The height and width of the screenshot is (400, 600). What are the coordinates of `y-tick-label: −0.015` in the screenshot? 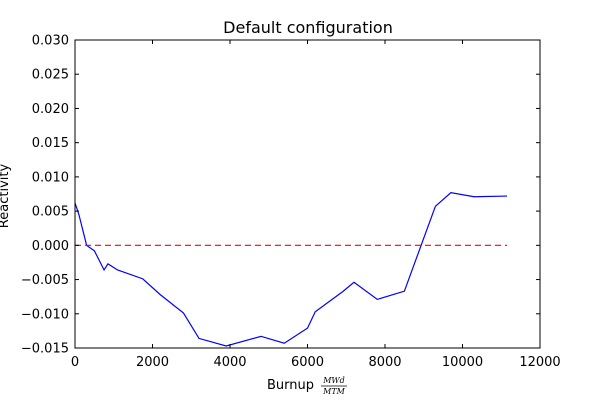 It's located at (45, 349).